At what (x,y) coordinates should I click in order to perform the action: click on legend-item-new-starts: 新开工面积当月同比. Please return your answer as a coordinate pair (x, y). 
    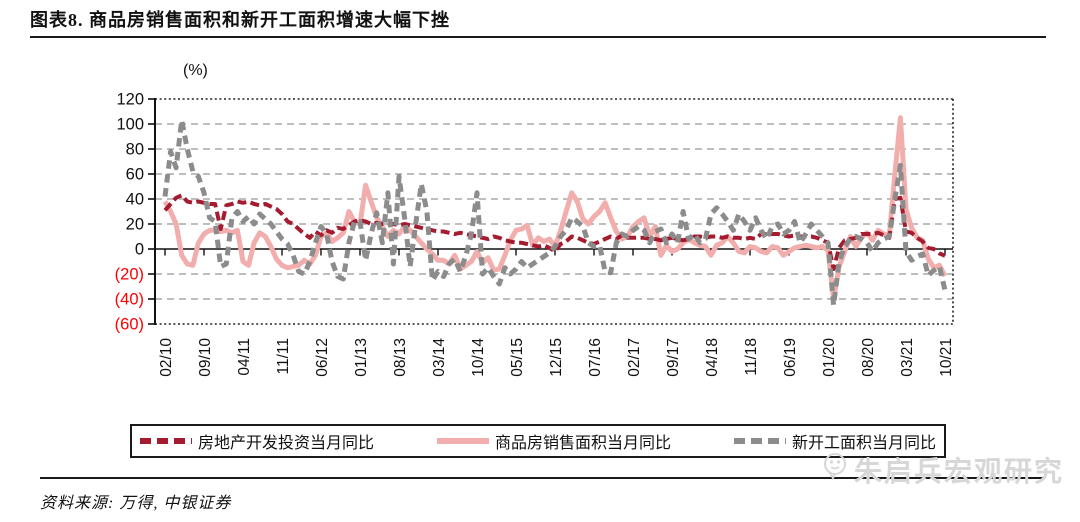
    Looking at the image, I should click on (834, 441).